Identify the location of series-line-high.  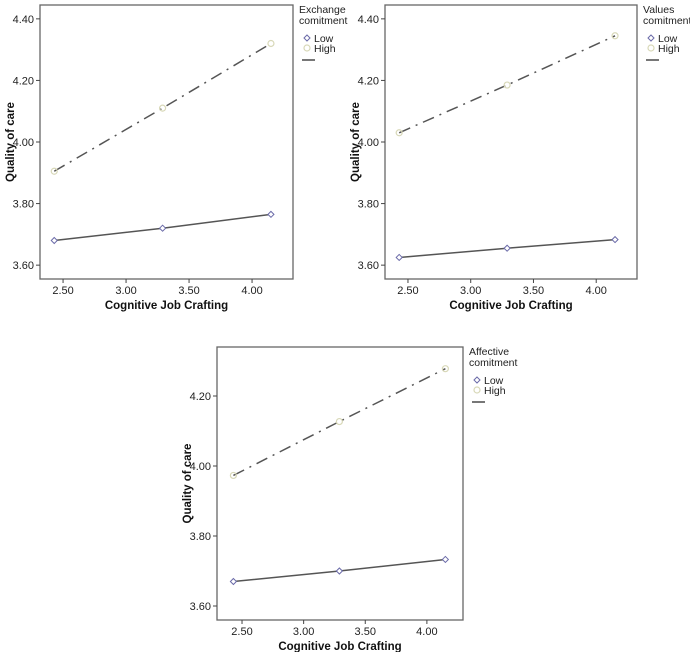
(162, 107).